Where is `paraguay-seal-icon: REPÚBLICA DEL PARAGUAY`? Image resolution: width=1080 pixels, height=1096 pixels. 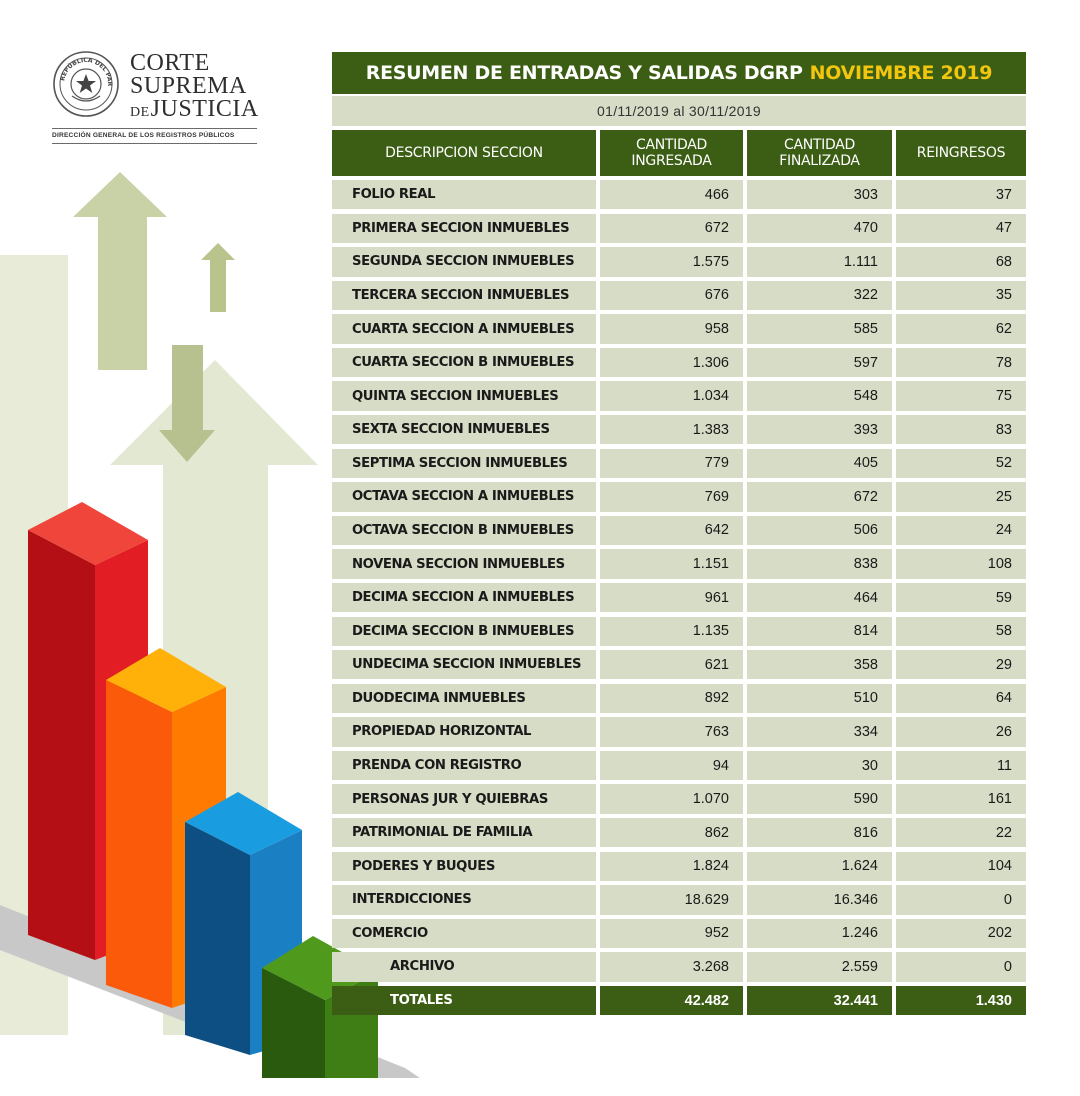
paraguay-seal-icon: REPÚBLICA DEL PARAGUAY is located at coordinates (85, 83).